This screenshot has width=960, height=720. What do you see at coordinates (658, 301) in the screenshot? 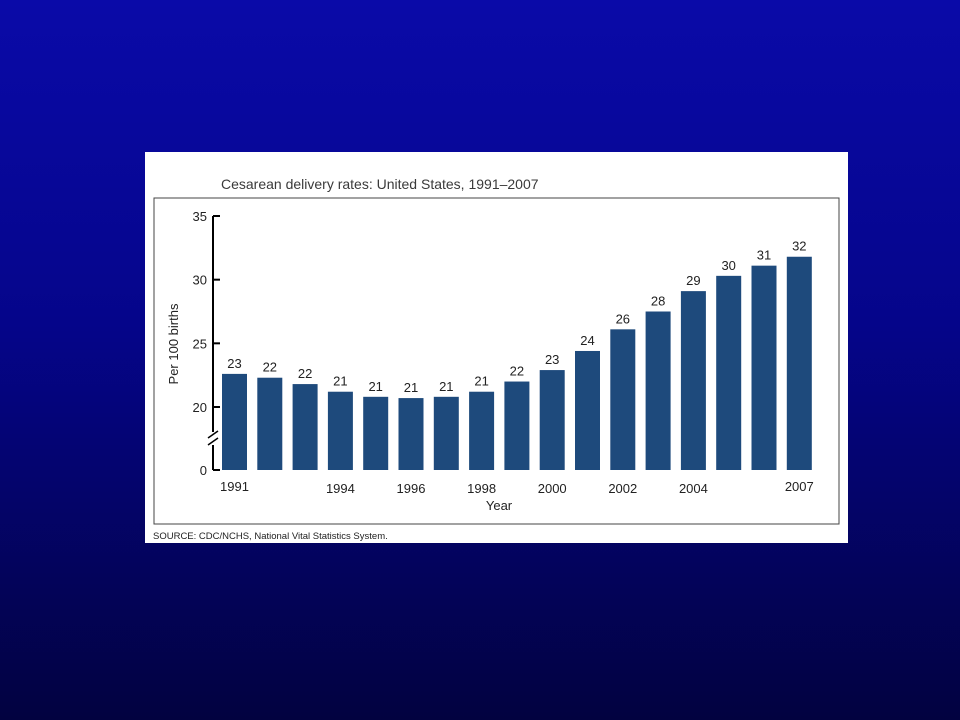
I see `data-label: 28` at bounding box center [658, 301].